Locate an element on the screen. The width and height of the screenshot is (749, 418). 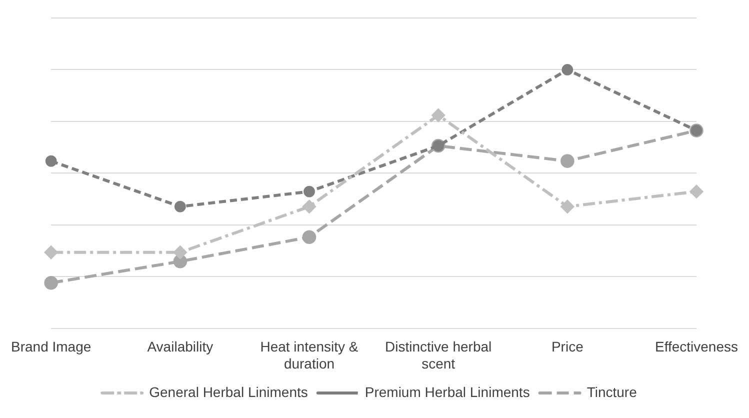
legend-label: Premium Herbal Liniments is located at coordinates (447, 392).